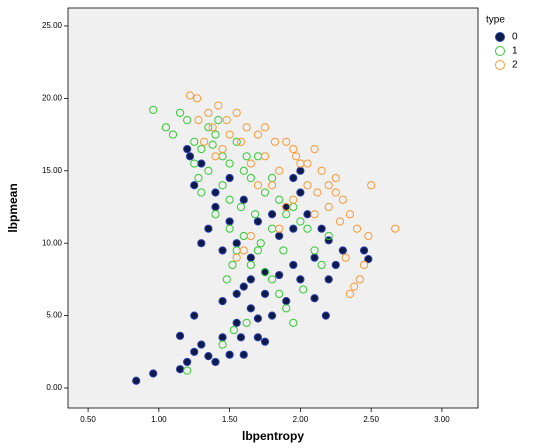  Describe the element at coordinates (515, 37) in the screenshot. I see `legend-label: 0` at that location.